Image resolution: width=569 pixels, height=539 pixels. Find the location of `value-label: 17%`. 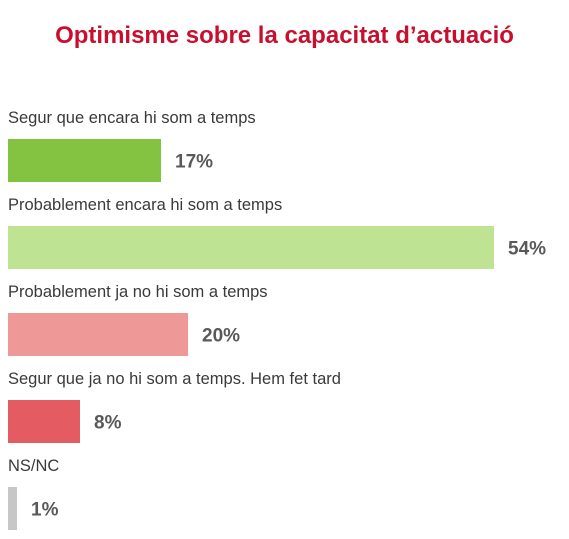

value-label: 17% is located at coordinates (194, 162).